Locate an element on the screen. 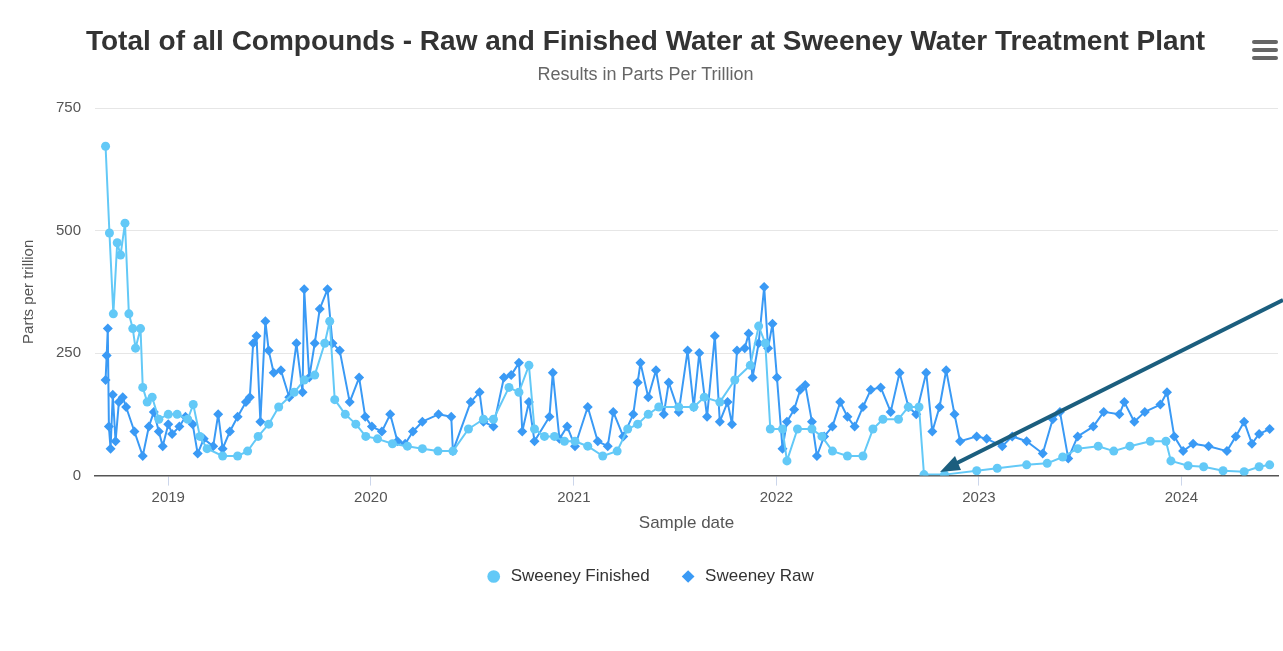 The image size is (1283, 651). y-tick-label: 500 is located at coordinates (69, 229).